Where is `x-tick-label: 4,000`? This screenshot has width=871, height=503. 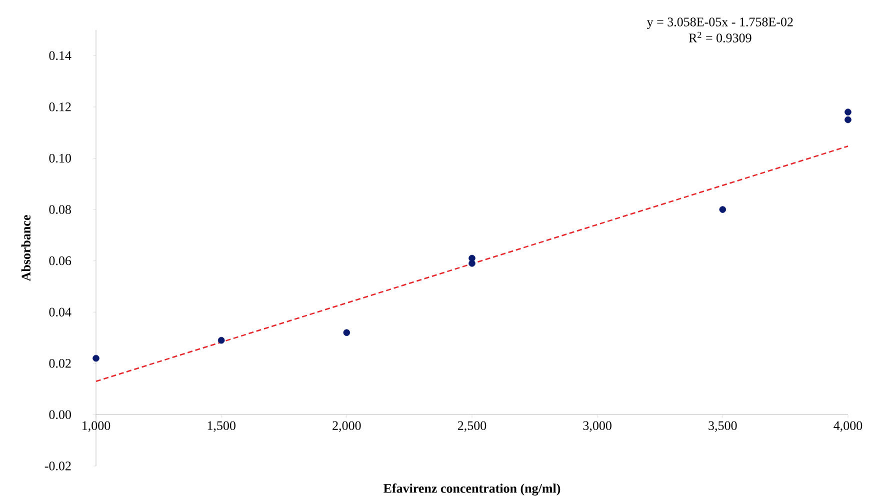
x-tick-label: 4,000 is located at coordinates (848, 426).